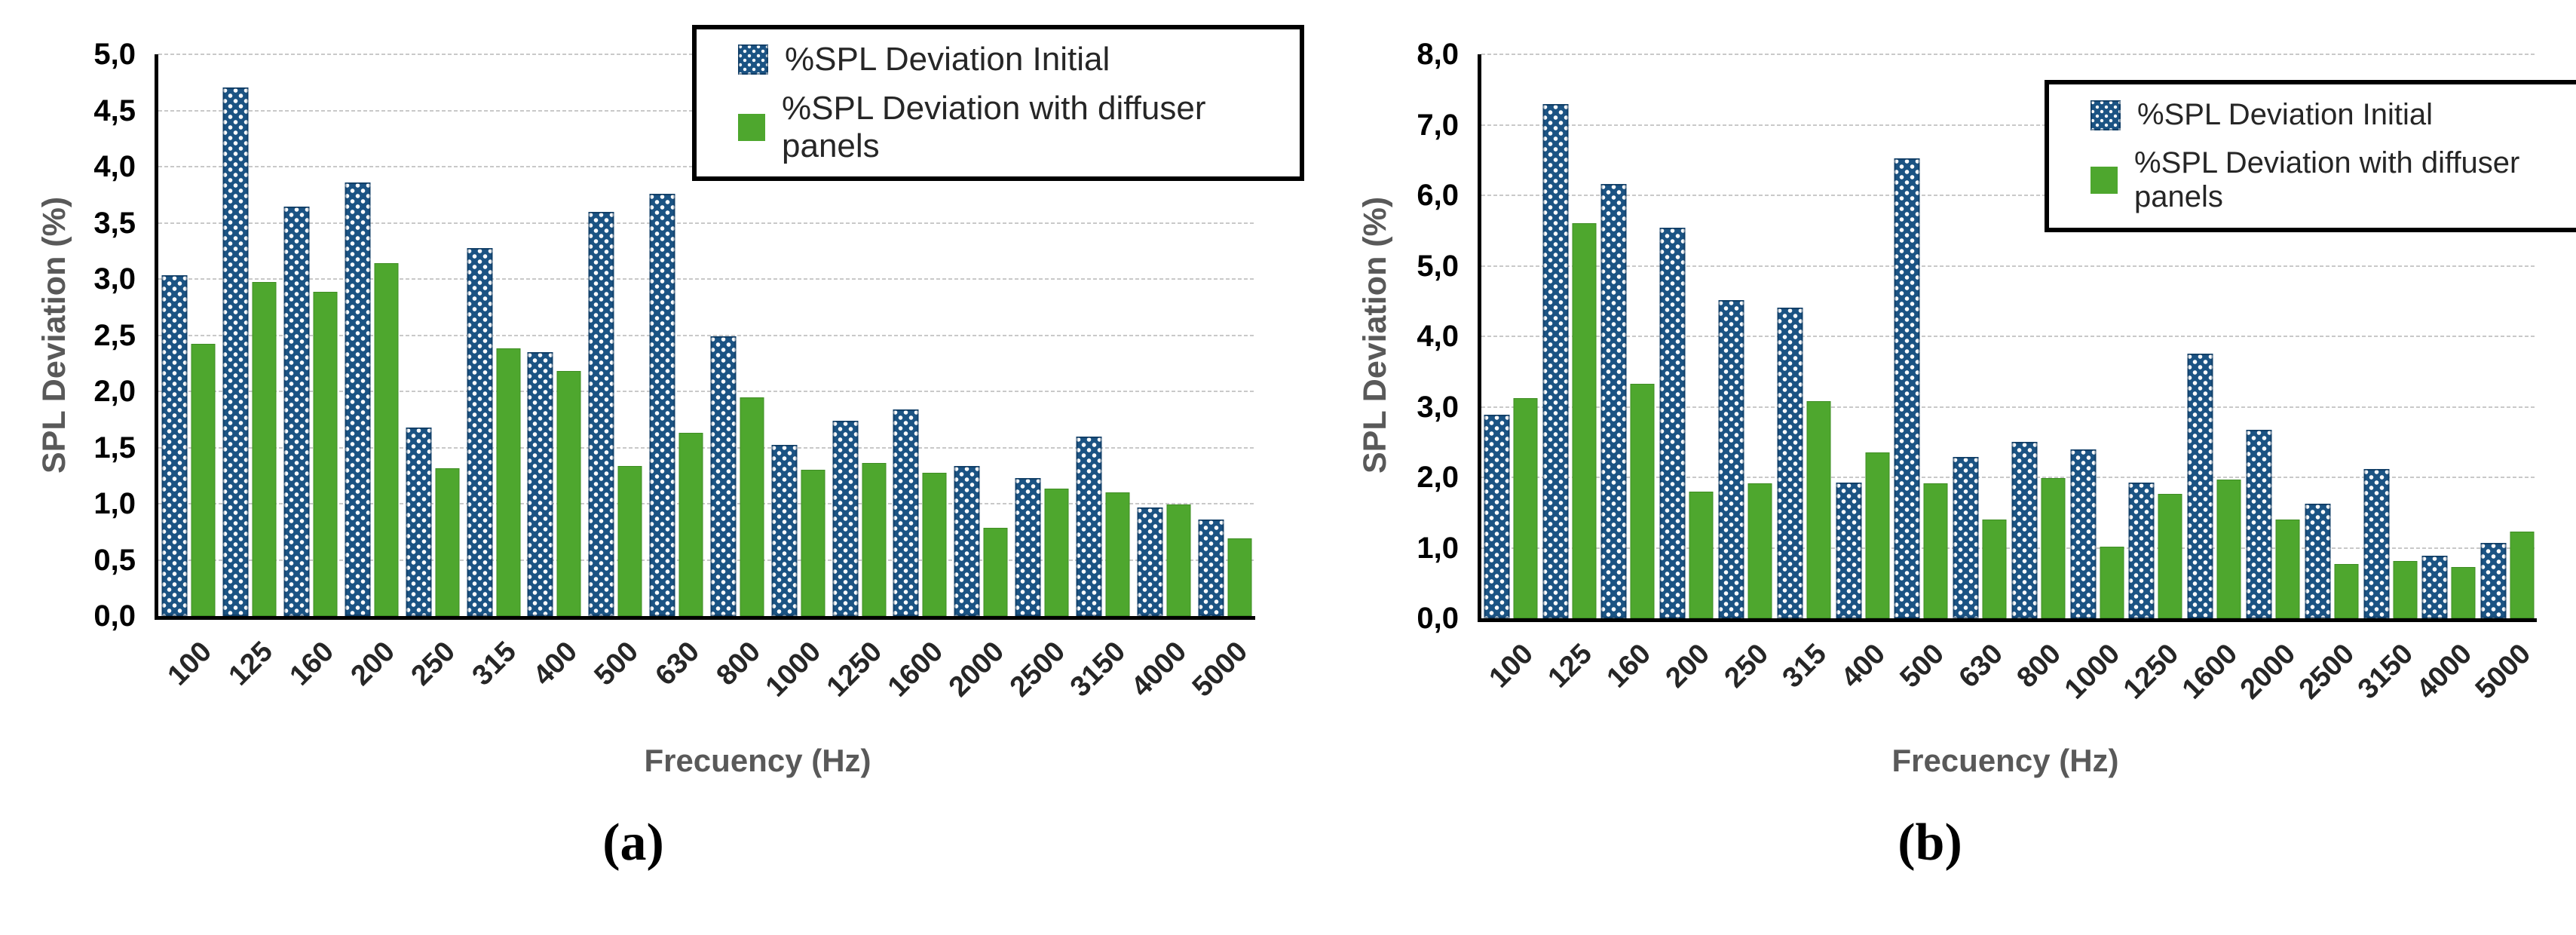  I want to click on y-tick-label: 0,0, so click(1438, 618).